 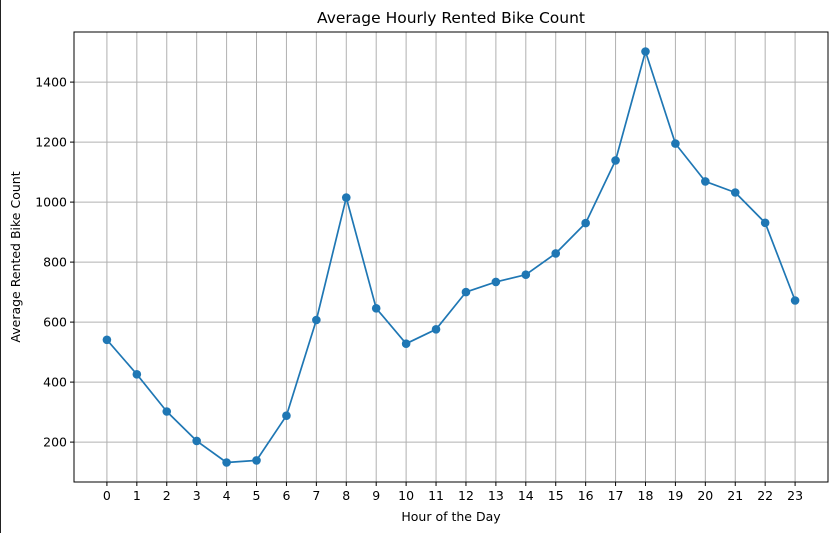 I want to click on x-tick-label: 20, so click(x=705, y=495).